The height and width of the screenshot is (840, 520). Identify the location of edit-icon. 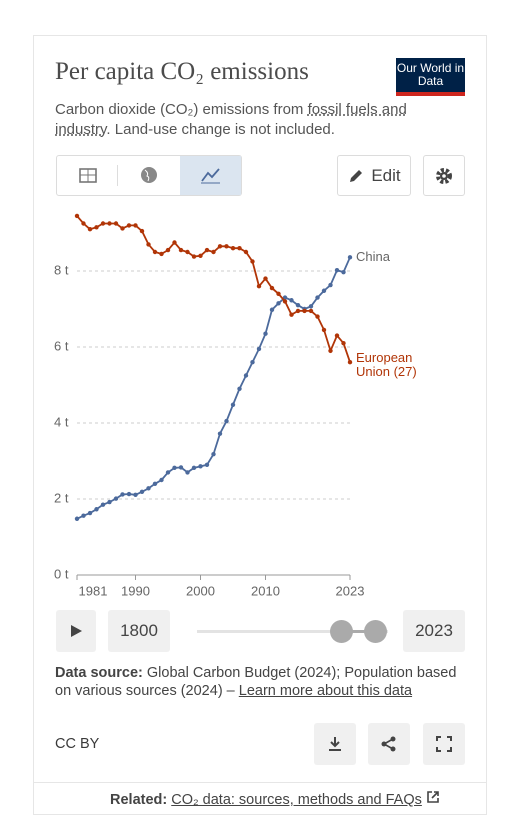
(356, 175).